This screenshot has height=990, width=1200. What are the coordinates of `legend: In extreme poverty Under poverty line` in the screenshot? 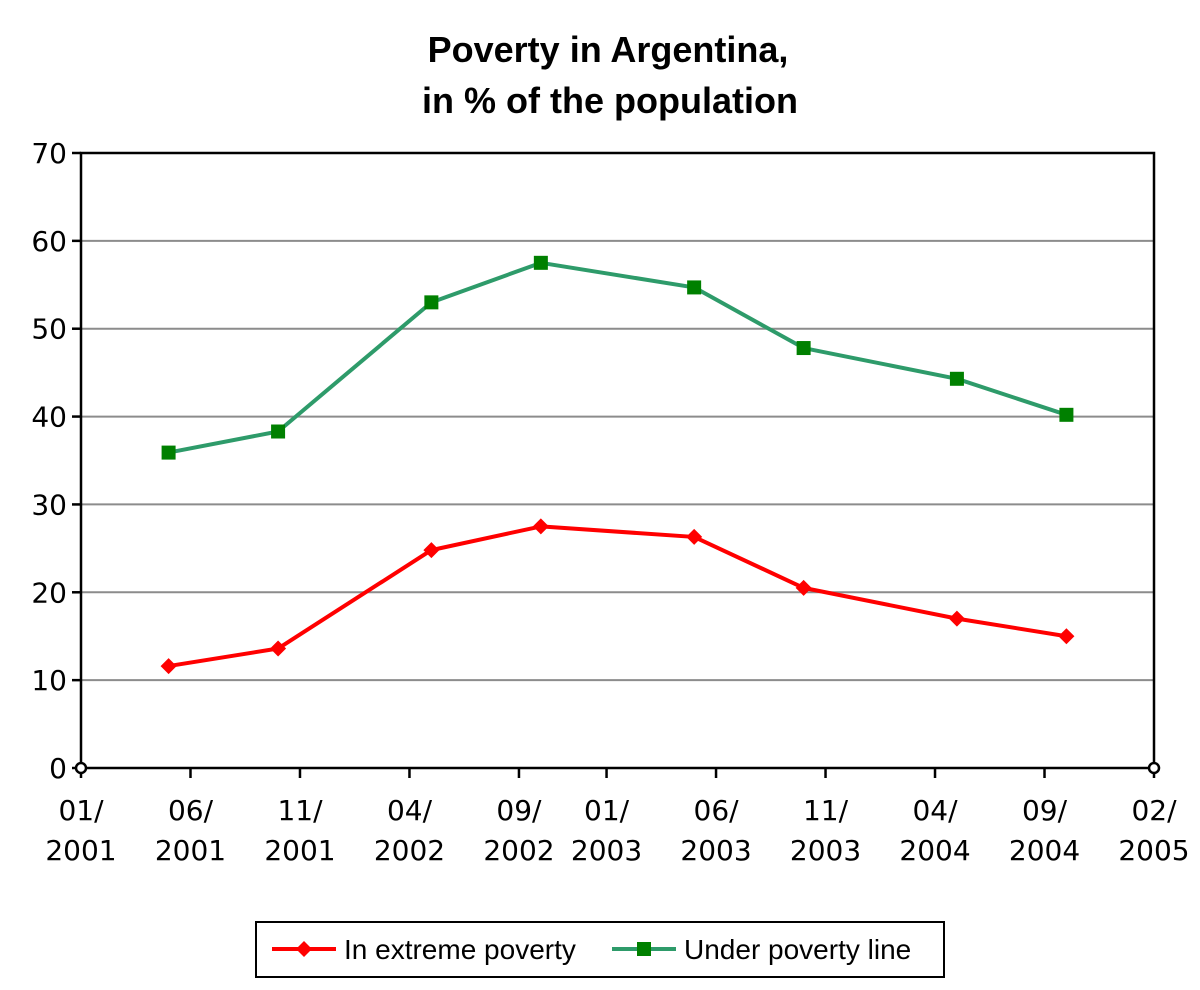 It's located at (600, 949).